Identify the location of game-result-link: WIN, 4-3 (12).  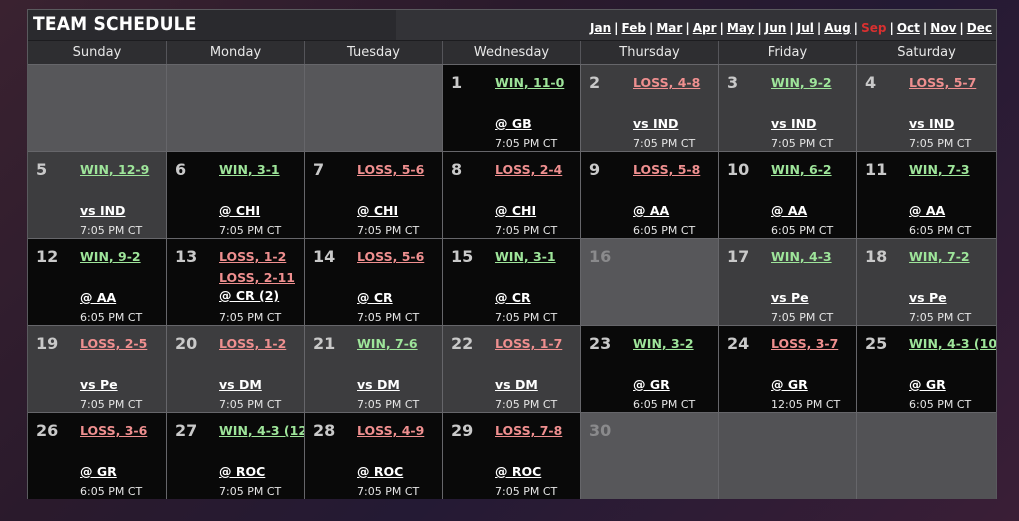
(261, 430).